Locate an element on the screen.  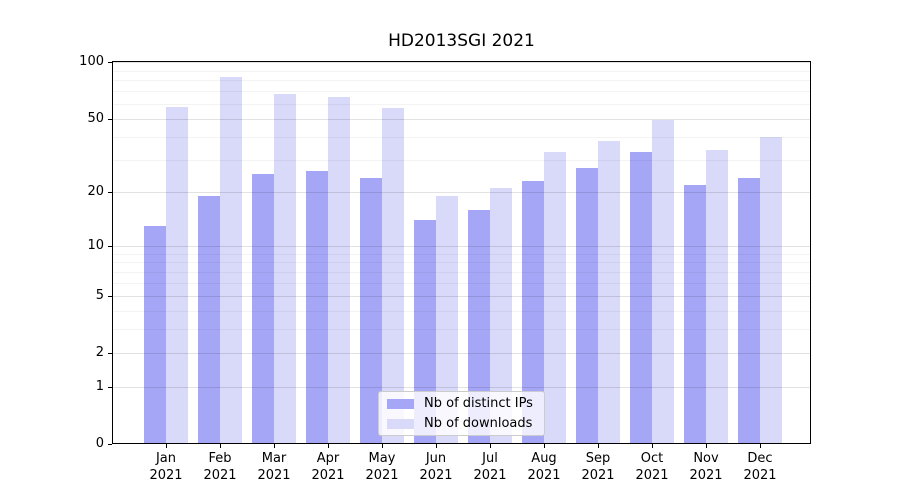
x-tick-label: Nov 2021 is located at coordinates (706, 467).